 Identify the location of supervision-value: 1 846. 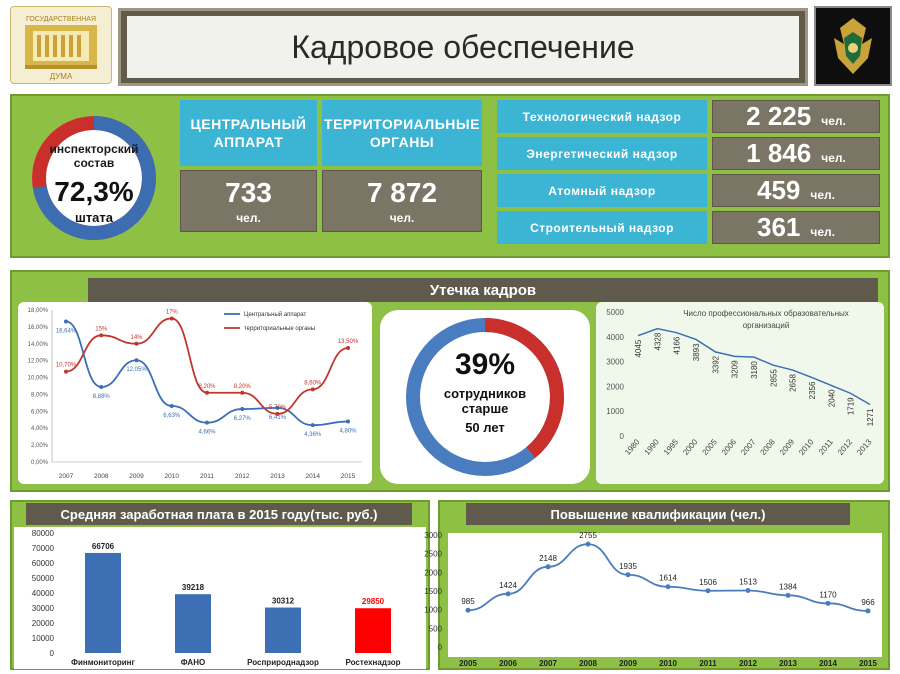
(779, 153).